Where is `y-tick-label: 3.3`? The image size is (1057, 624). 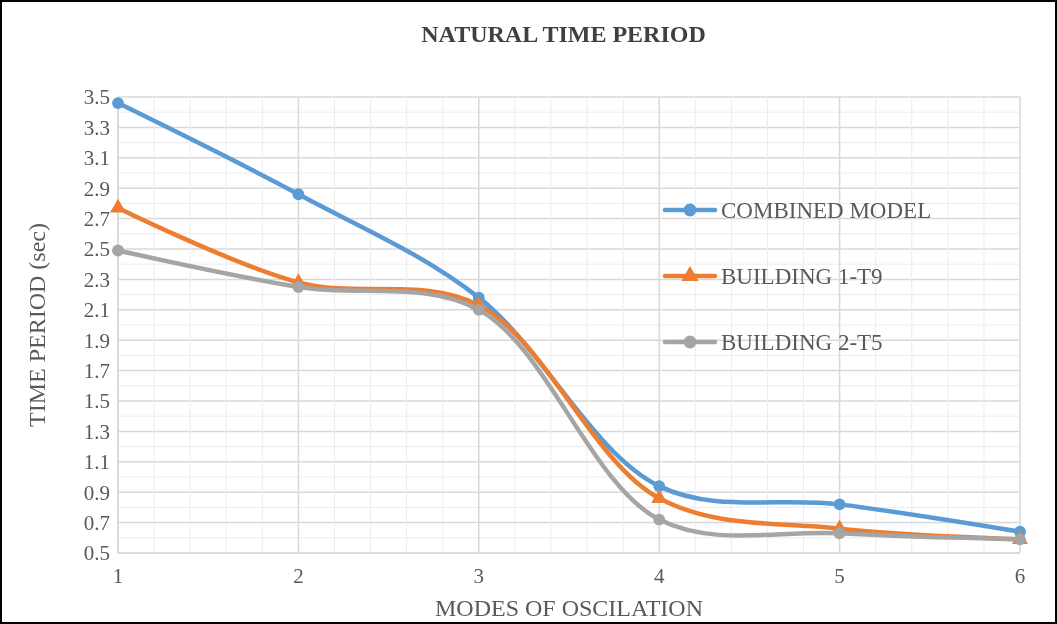 y-tick-label: 3.3 is located at coordinates (96, 127).